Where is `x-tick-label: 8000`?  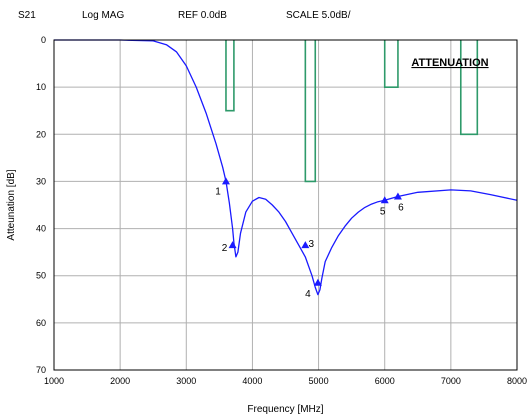
x-tick-label: 8000 is located at coordinates (517, 381).